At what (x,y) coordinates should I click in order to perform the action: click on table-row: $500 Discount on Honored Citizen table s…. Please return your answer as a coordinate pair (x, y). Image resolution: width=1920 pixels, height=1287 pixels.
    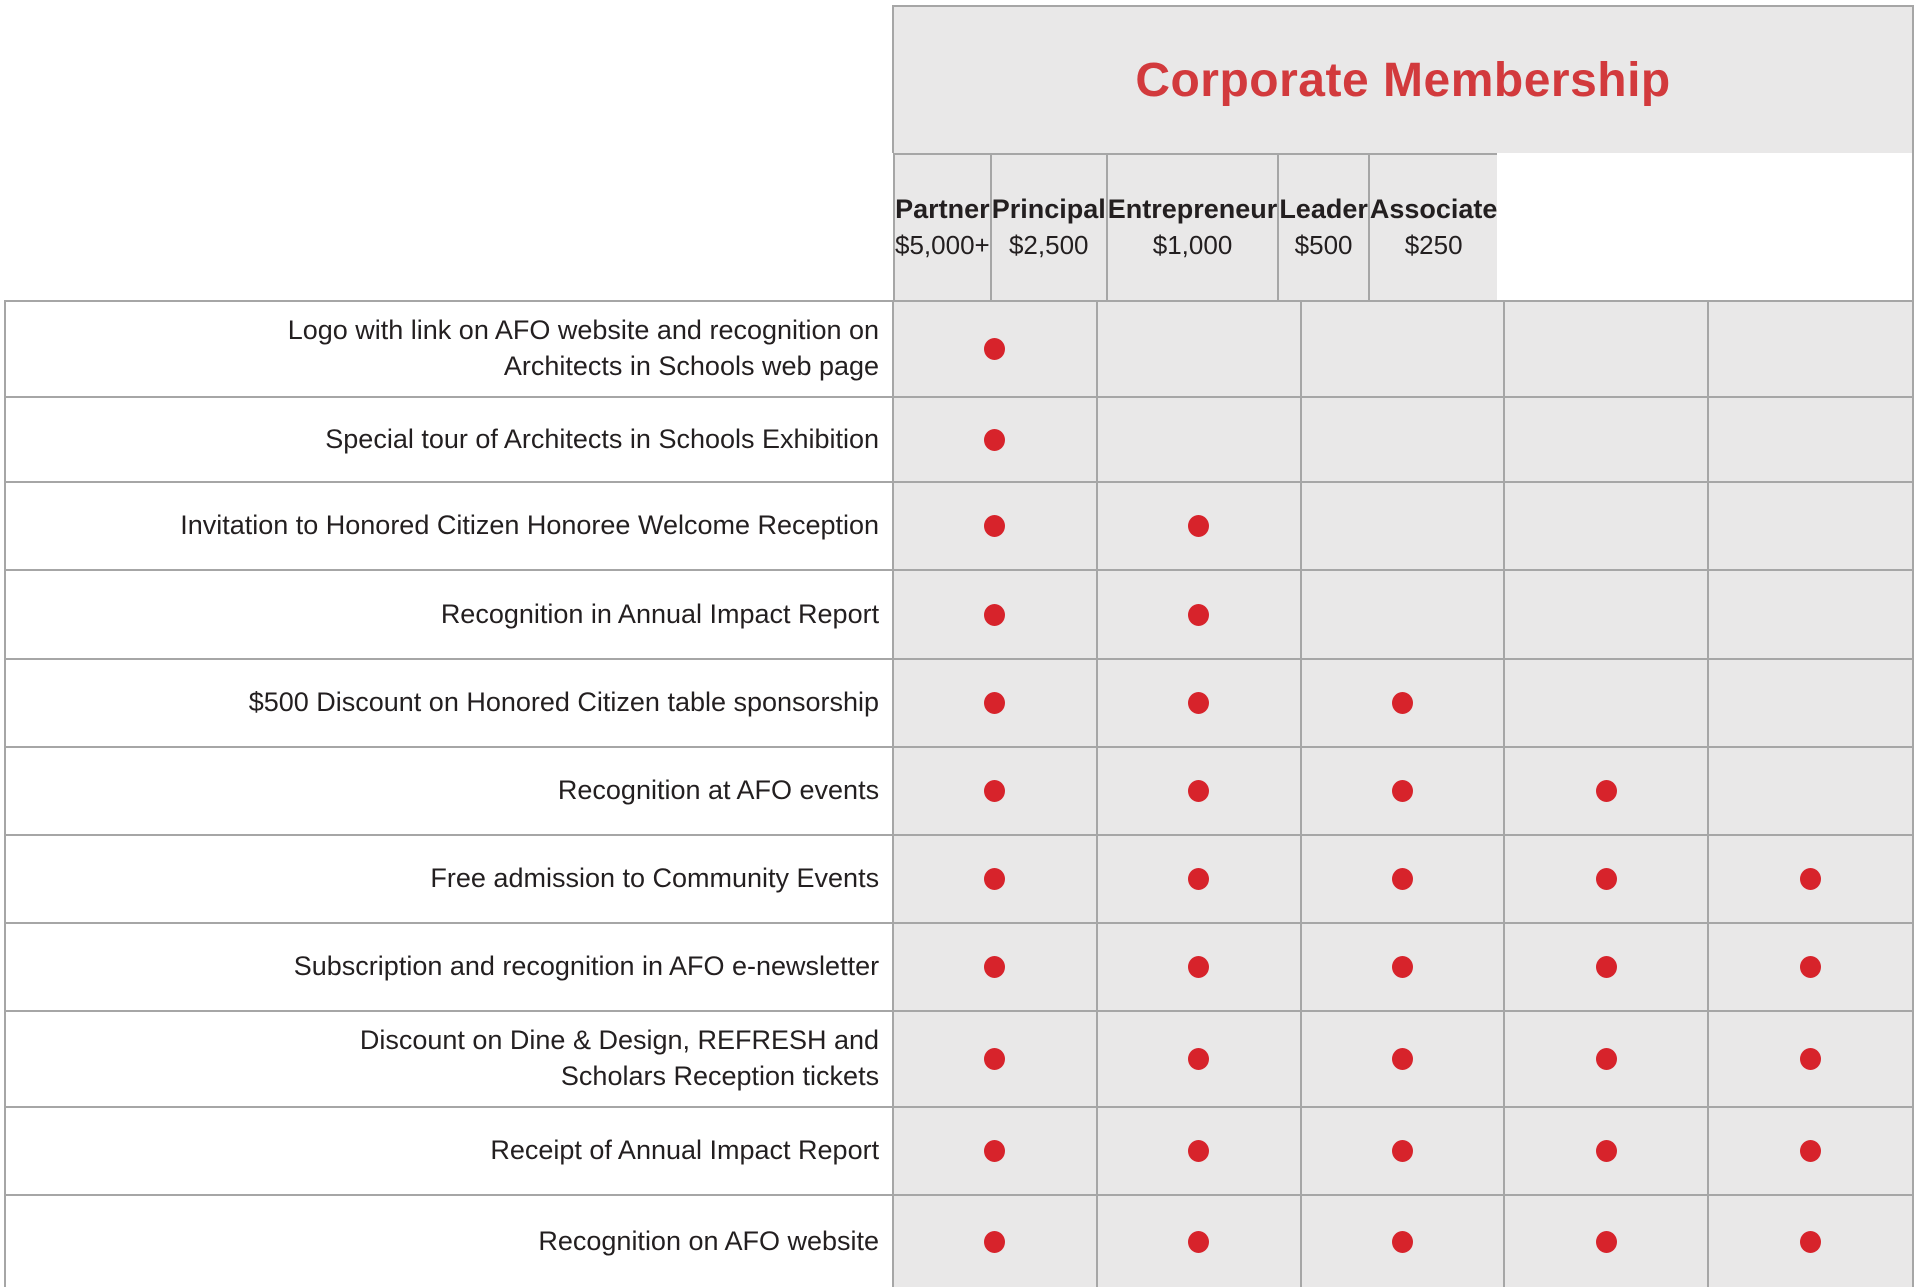
    Looking at the image, I should click on (958, 702).